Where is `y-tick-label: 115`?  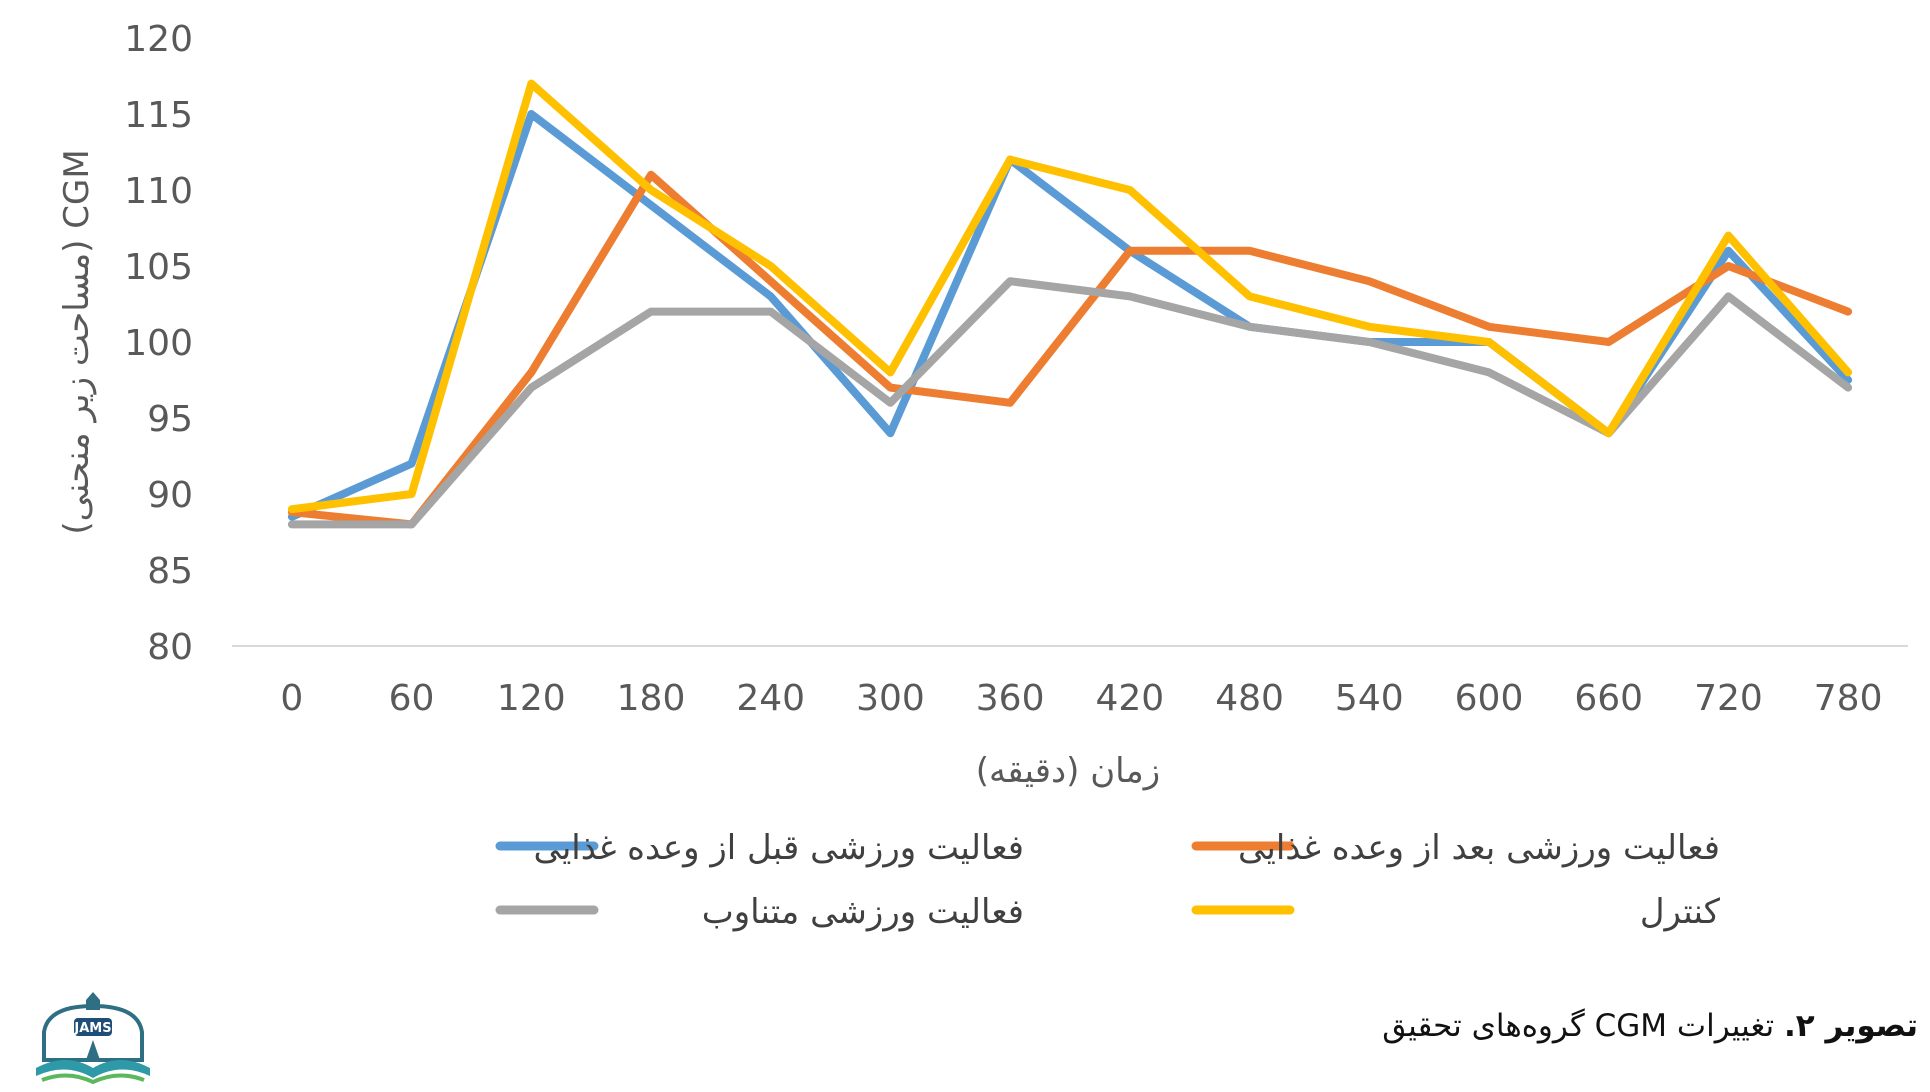
y-tick-label: 115 is located at coordinates (158, 115).